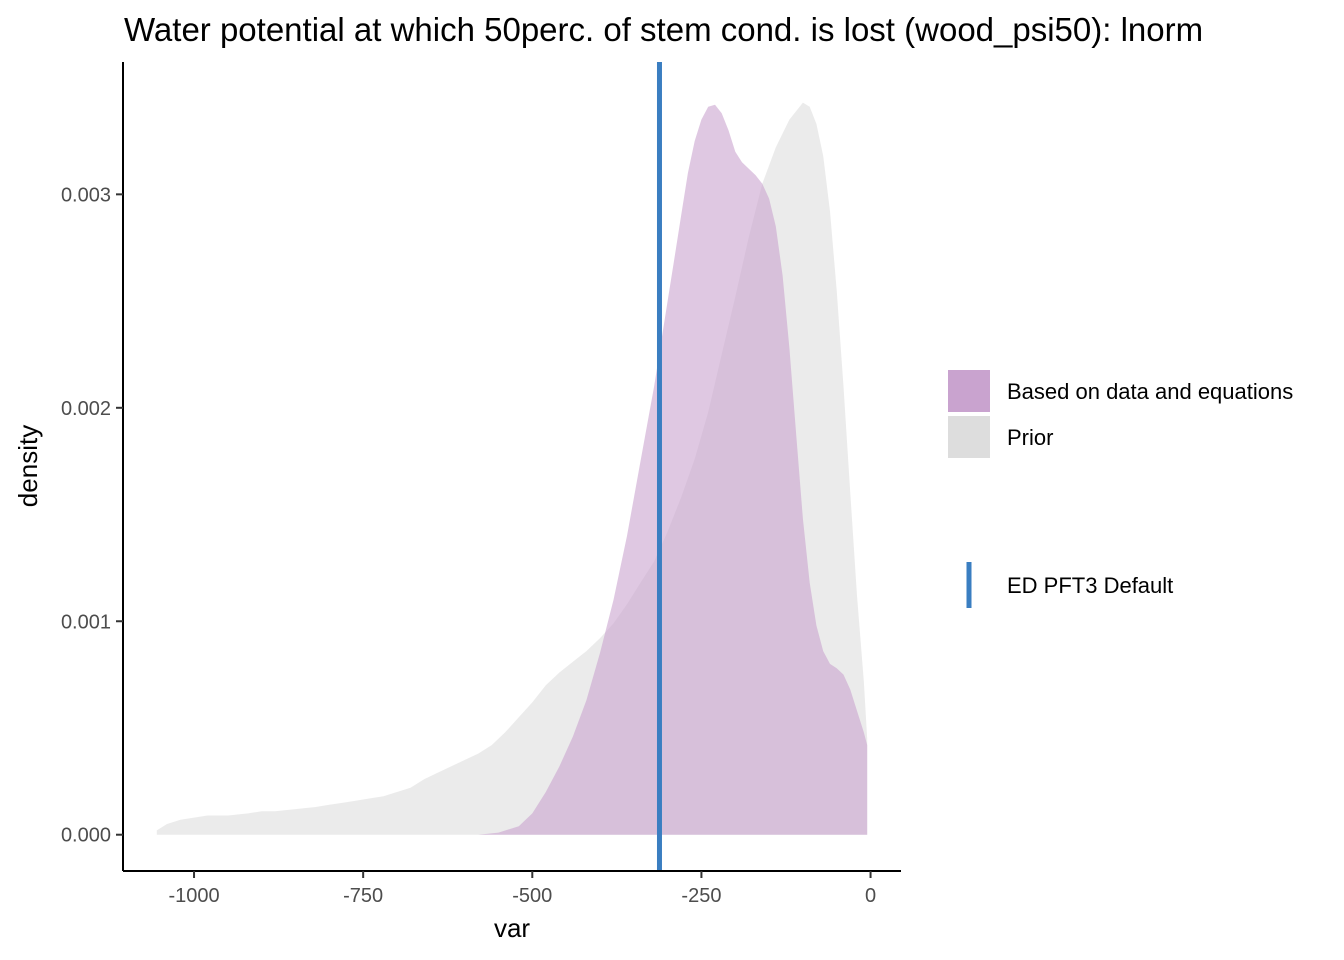  What do you see at coordinates (86, 622) in the screenshot?
I see `y-tick-label: 0.001` at bounding box center [86, 622].